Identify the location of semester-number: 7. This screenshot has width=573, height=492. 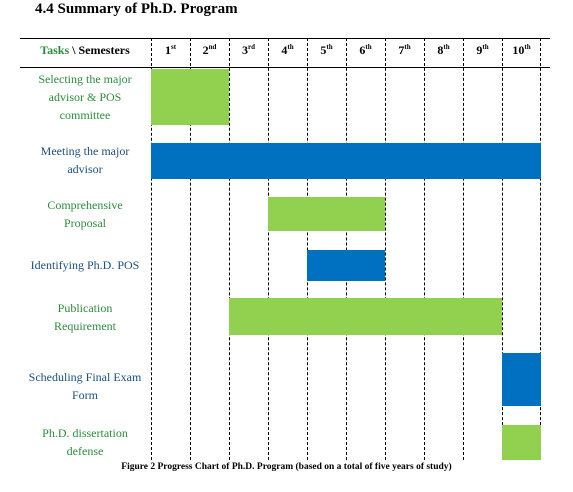
(401, 50).